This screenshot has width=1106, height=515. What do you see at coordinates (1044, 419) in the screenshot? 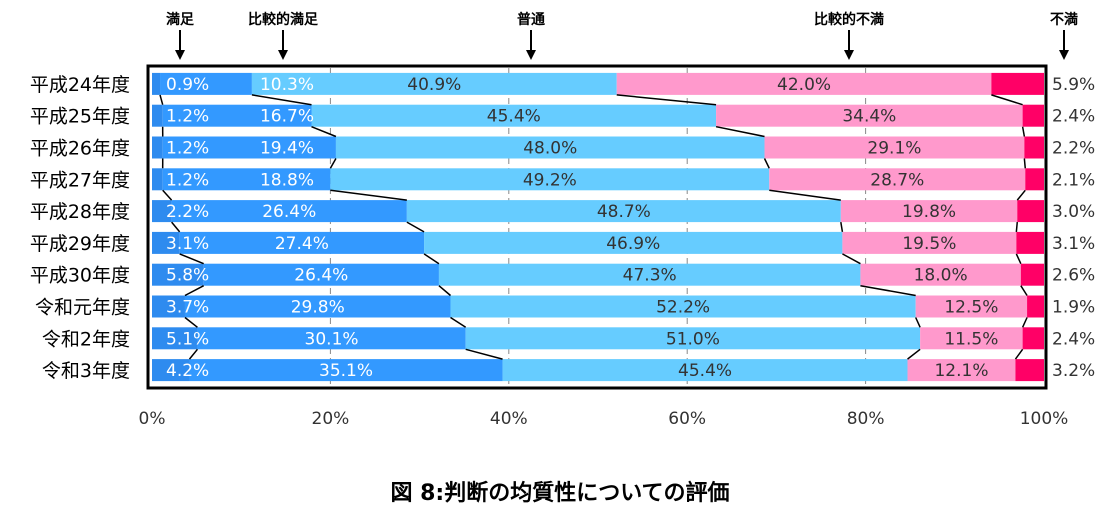
I see `x-tick-label: 100%` at bounding box center [1044, 419].